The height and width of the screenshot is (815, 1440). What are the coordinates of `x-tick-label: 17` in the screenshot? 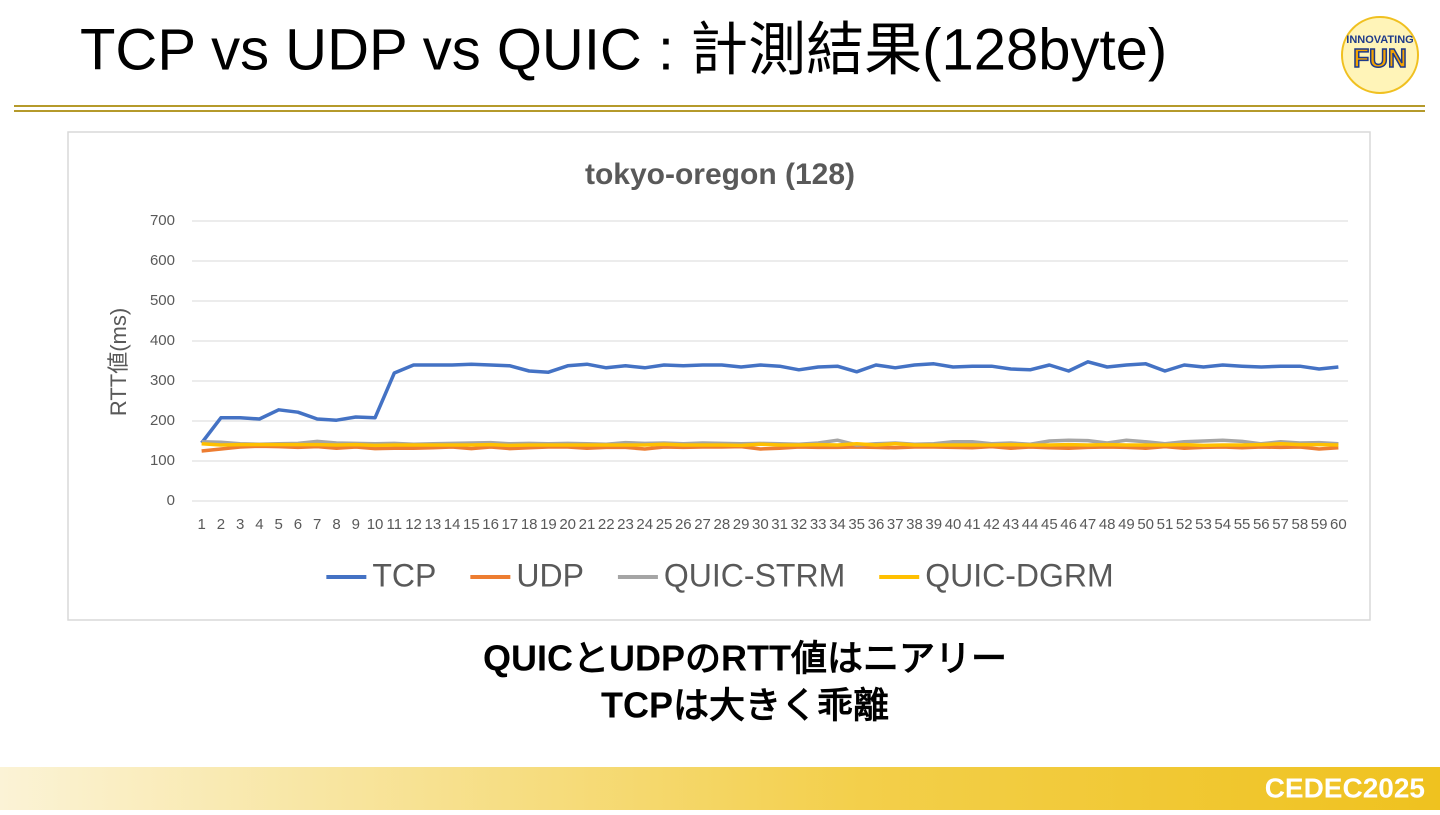 It's located at (510, 524).